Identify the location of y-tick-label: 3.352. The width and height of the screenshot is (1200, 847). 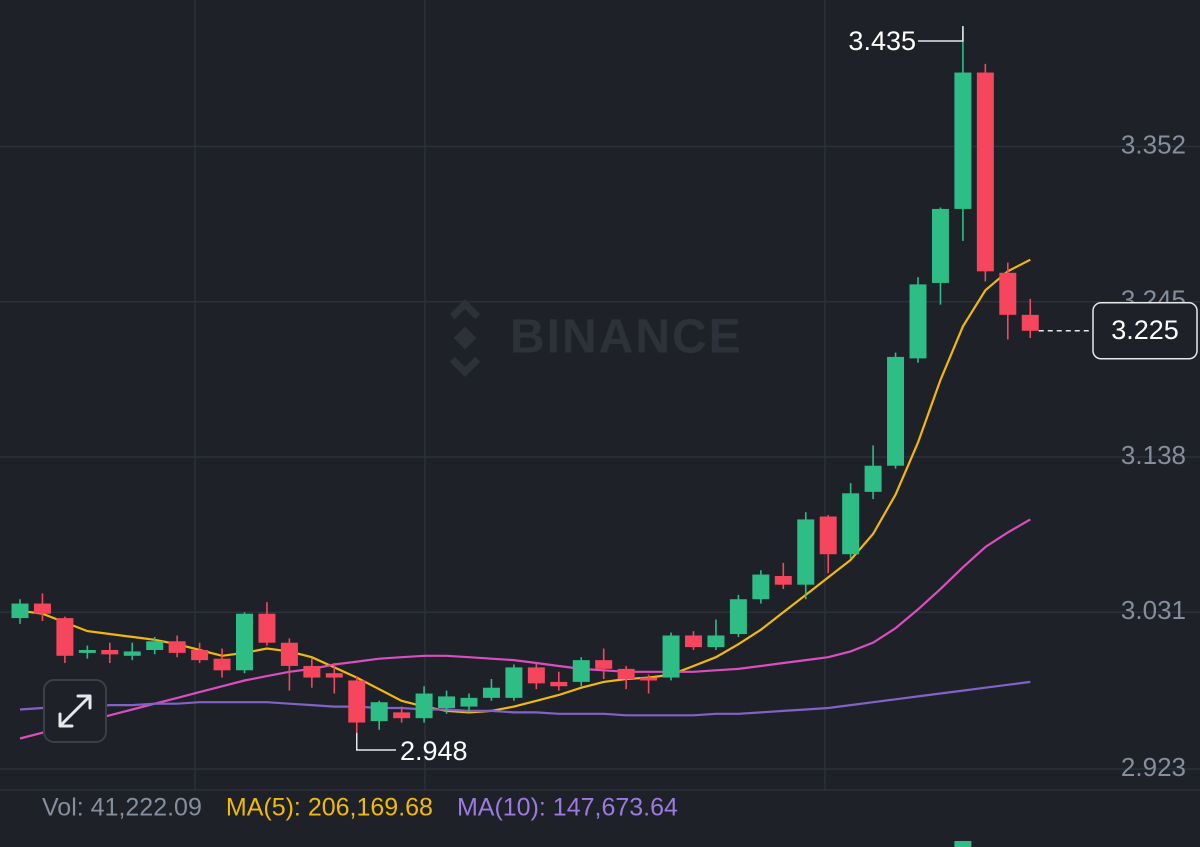
(1153, 144).